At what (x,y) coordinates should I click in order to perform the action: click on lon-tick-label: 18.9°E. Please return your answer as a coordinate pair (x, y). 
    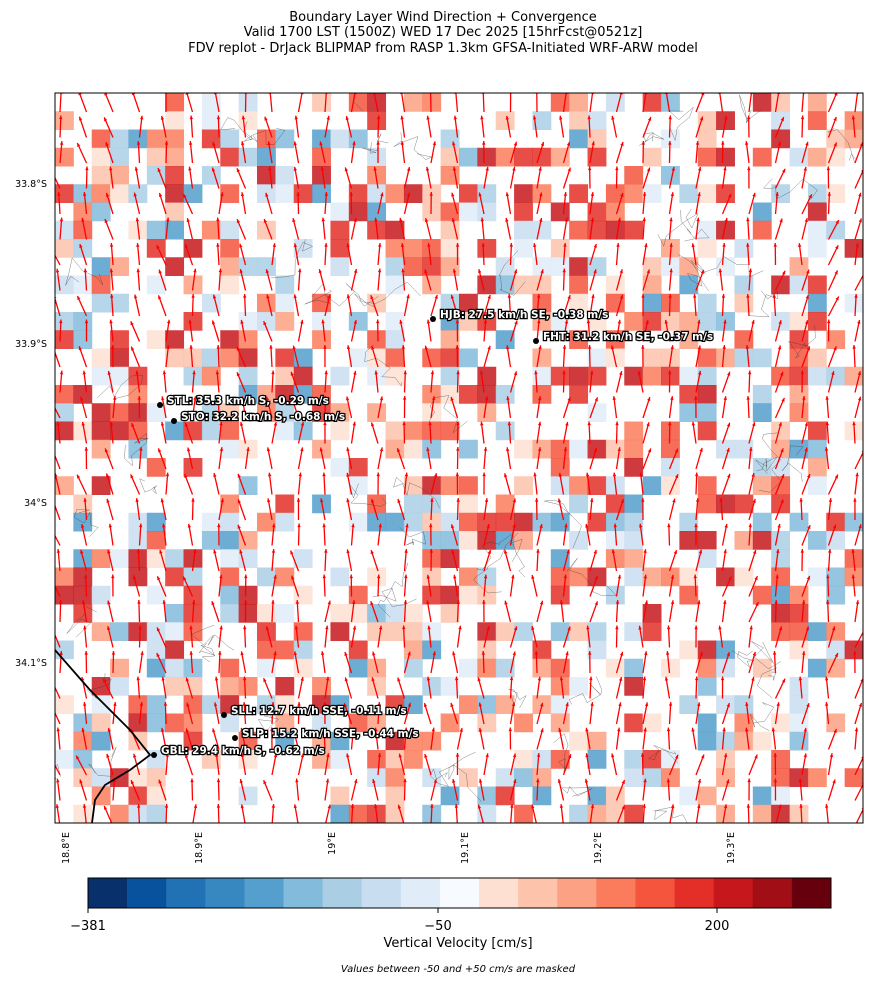
    Looking at the image, I should click on (199, 848).